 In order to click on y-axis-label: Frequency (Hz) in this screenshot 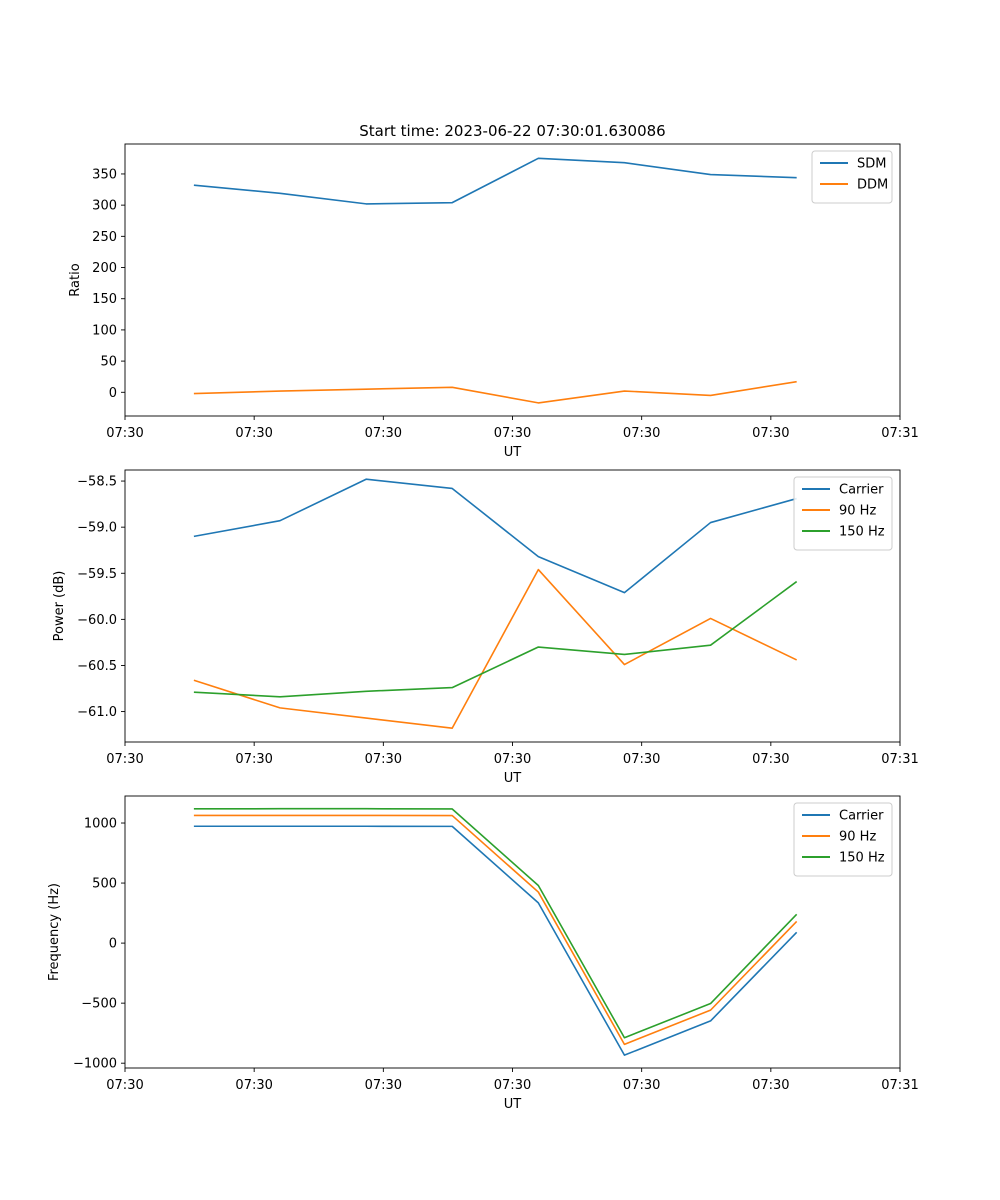, I will do `click(54, 932)`.